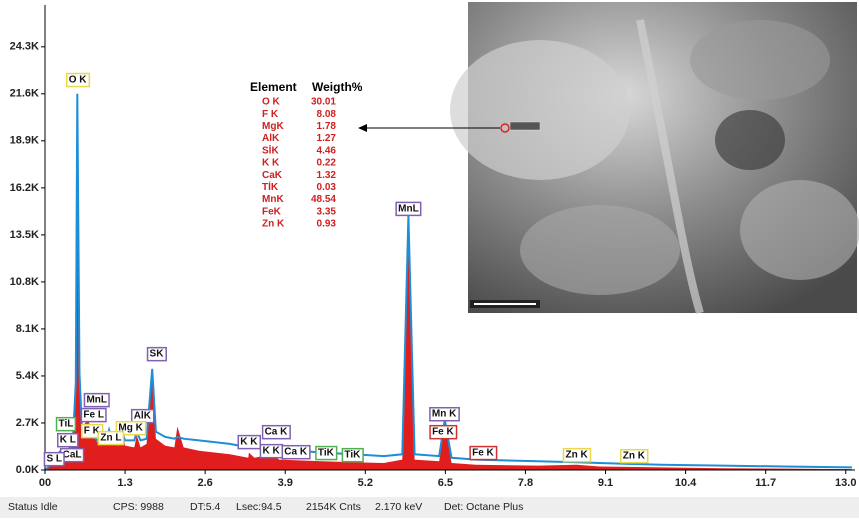 The width and height of the screenshot is (859, 523). What do you see at coordinates (273, 87) in the screenshot?
I see `table-header: Element` at bounding box center [273, 87].